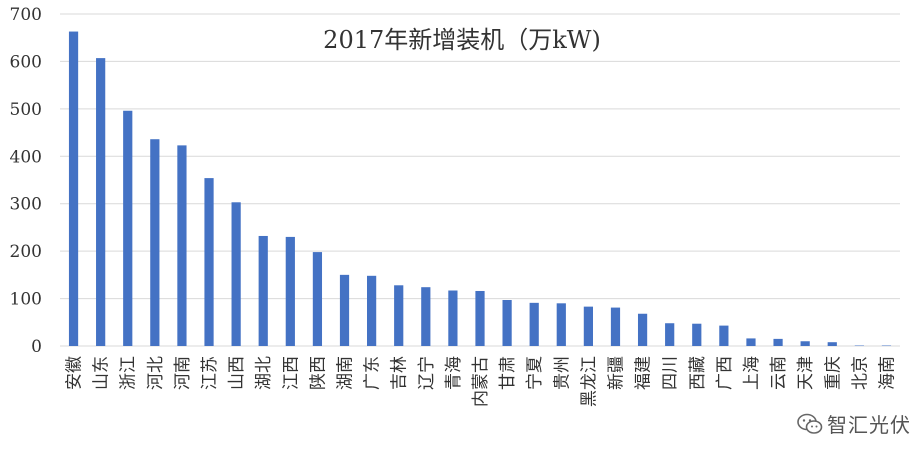 The width and height of the screenshot is (921, 450). Describe the element at coordinates (346, 373) in the screenshot. I see `x-category-label: 湖南` at that location.